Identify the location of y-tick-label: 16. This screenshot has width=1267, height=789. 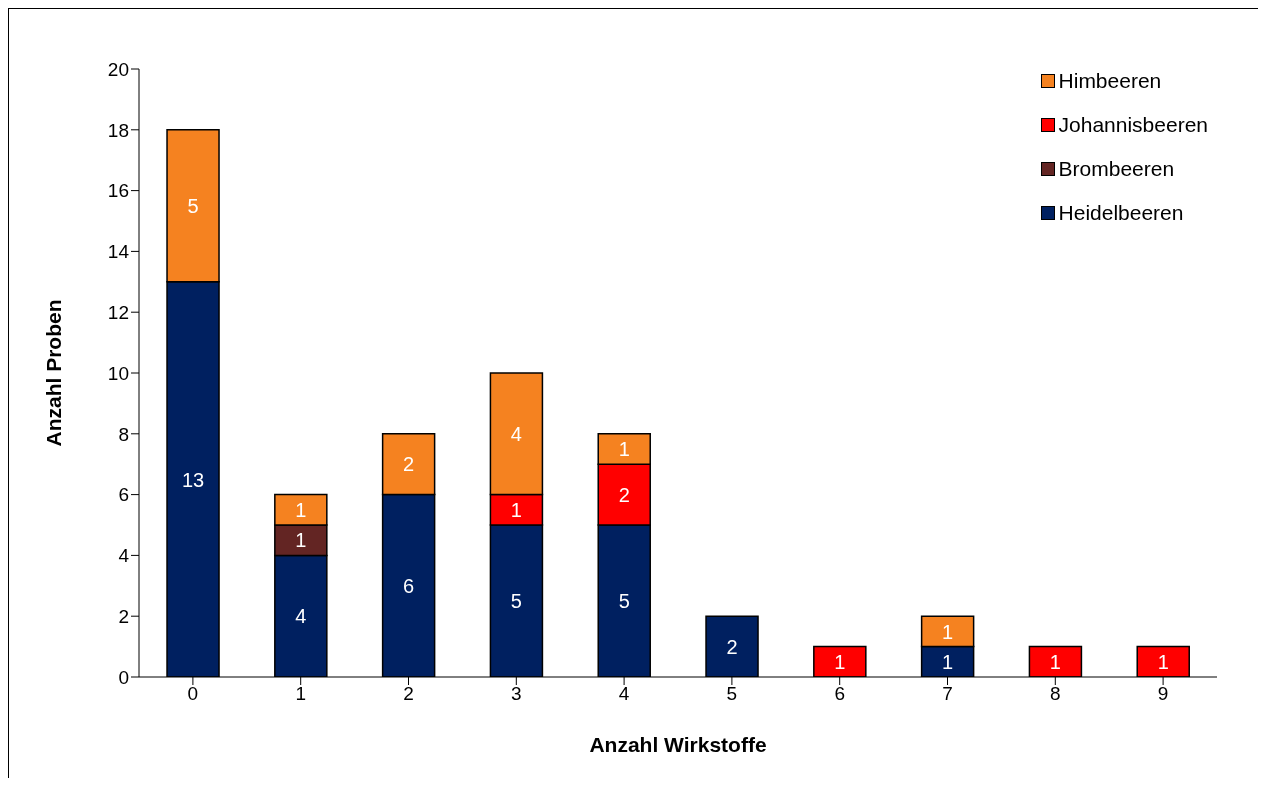
(118, 191).